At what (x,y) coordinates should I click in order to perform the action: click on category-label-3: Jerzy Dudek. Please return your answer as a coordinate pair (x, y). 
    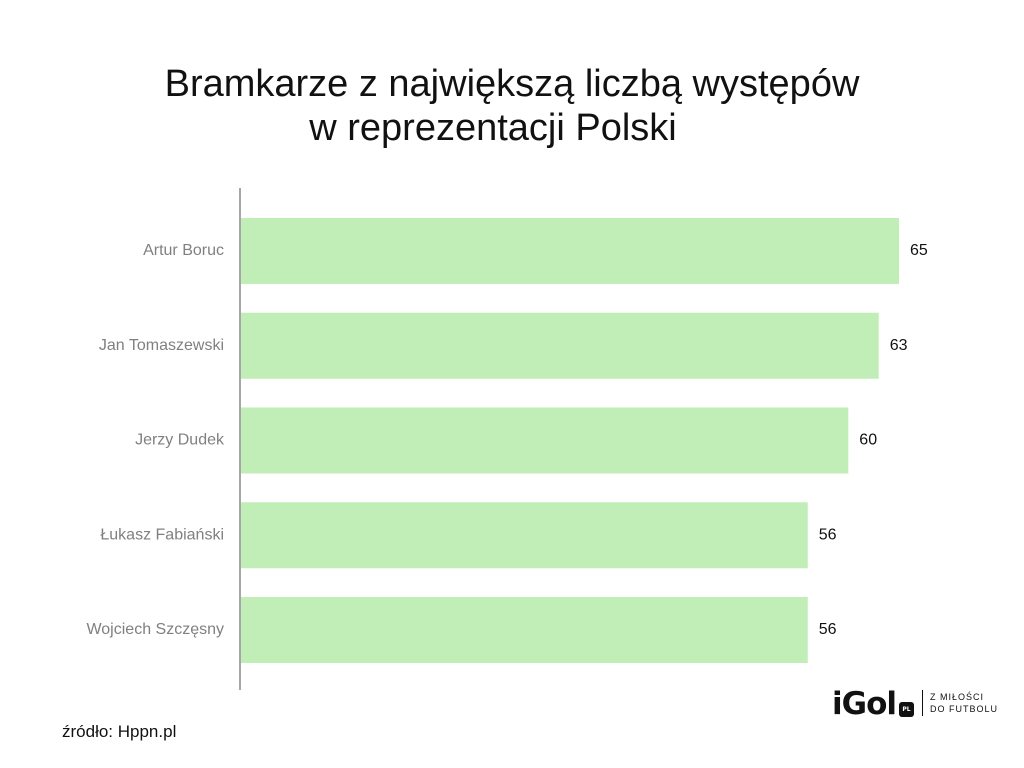
    Looking at the image, I should click on (180, 440).